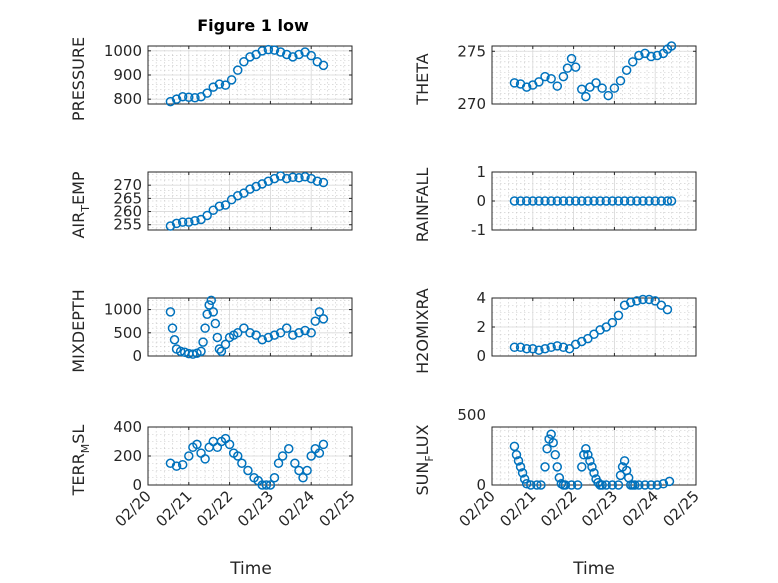  Describe the element at coordinates (481, 172) in the screenshot. I see `y-tick-label: 1` at that location.